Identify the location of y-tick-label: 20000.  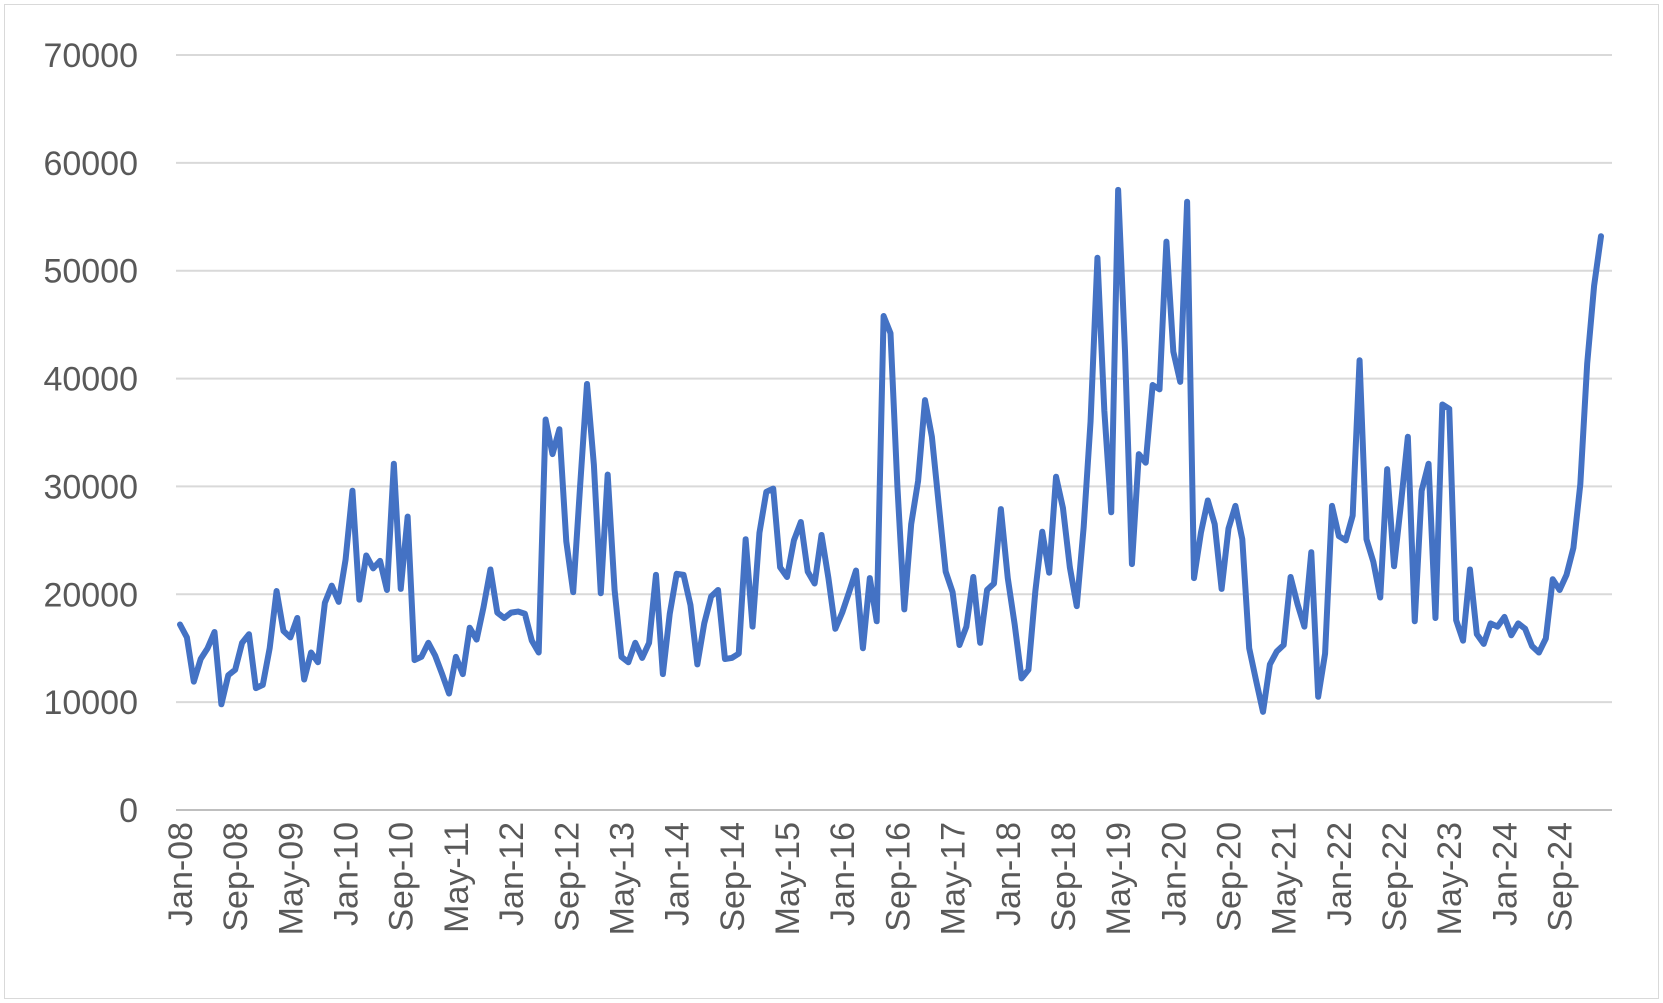
(90, 595).